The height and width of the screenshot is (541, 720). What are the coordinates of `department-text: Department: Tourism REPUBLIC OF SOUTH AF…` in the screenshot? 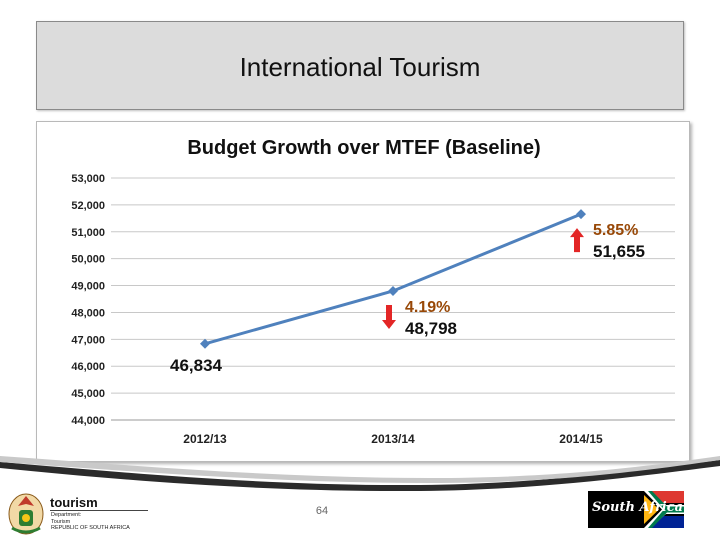 It's located at (100, 522).